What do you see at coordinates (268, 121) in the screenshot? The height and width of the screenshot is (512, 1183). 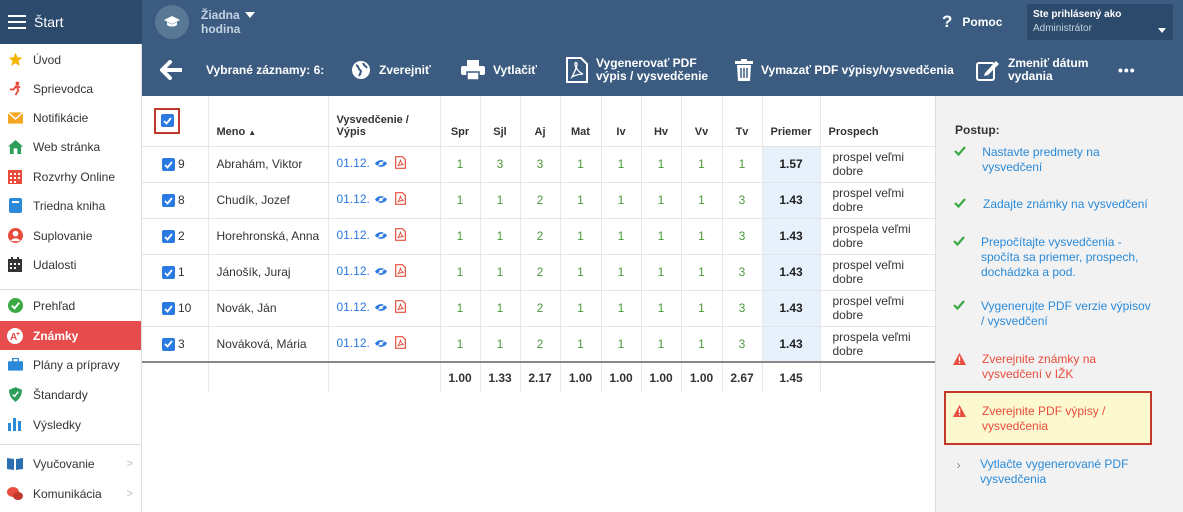 I see `column-header-meno: Meno ▲` at bounding box center [268, 121].